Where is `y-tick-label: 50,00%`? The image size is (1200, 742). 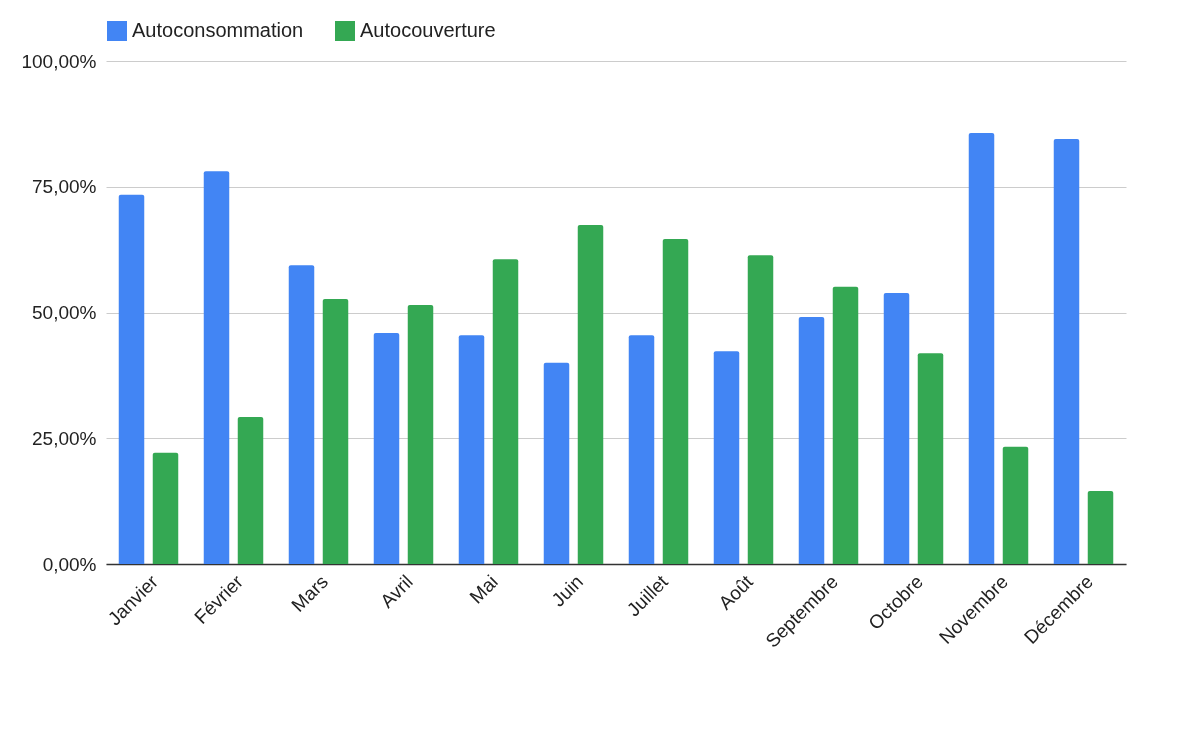 y-tick-label: 50,00% is located at coordinates (64, 312).